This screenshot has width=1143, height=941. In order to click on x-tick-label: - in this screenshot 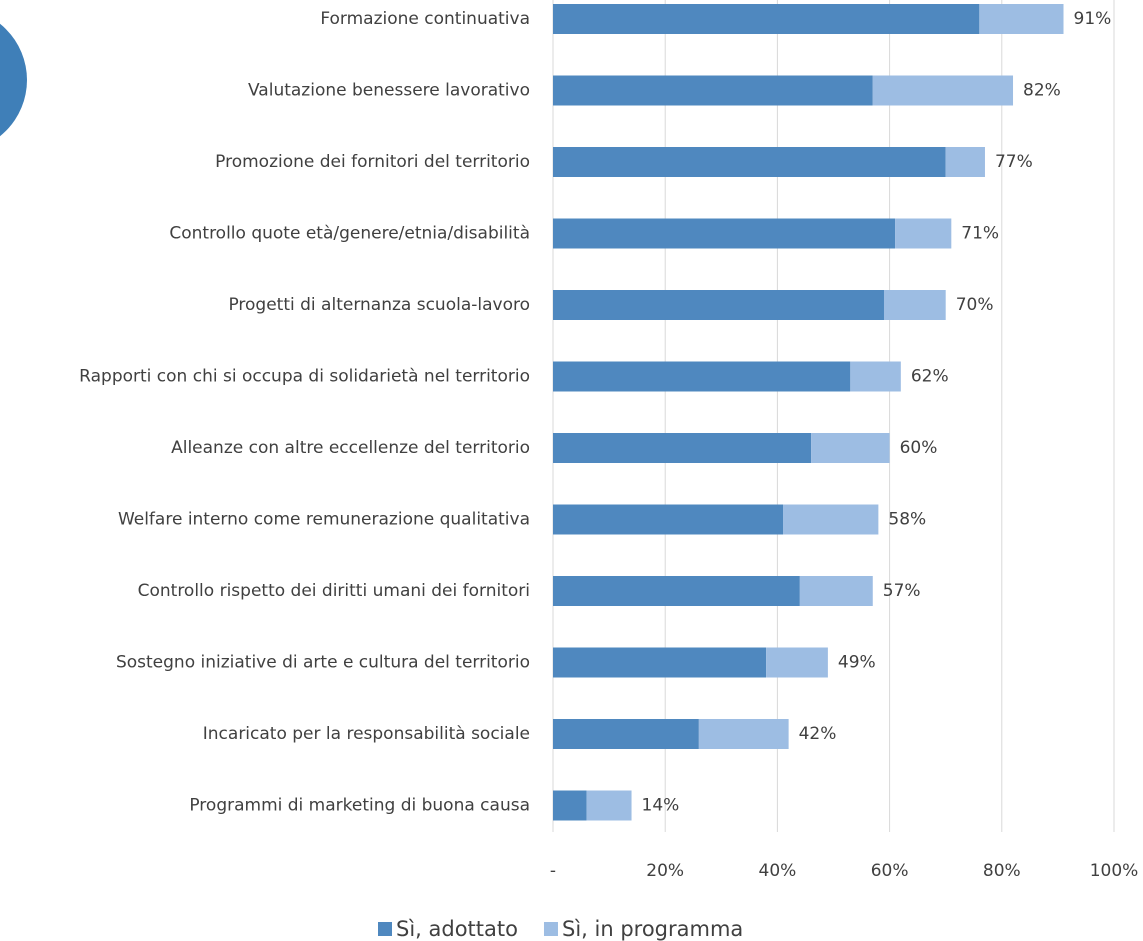, I will do `click(553, 871)`.